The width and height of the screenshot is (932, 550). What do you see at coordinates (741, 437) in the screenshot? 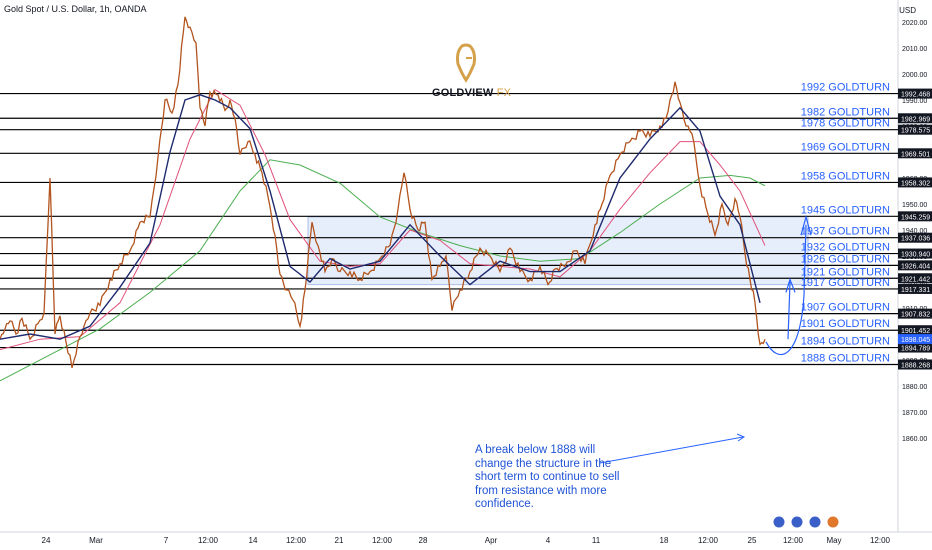
I see `annotation-pointer-head` at bounding box center [741, 437].